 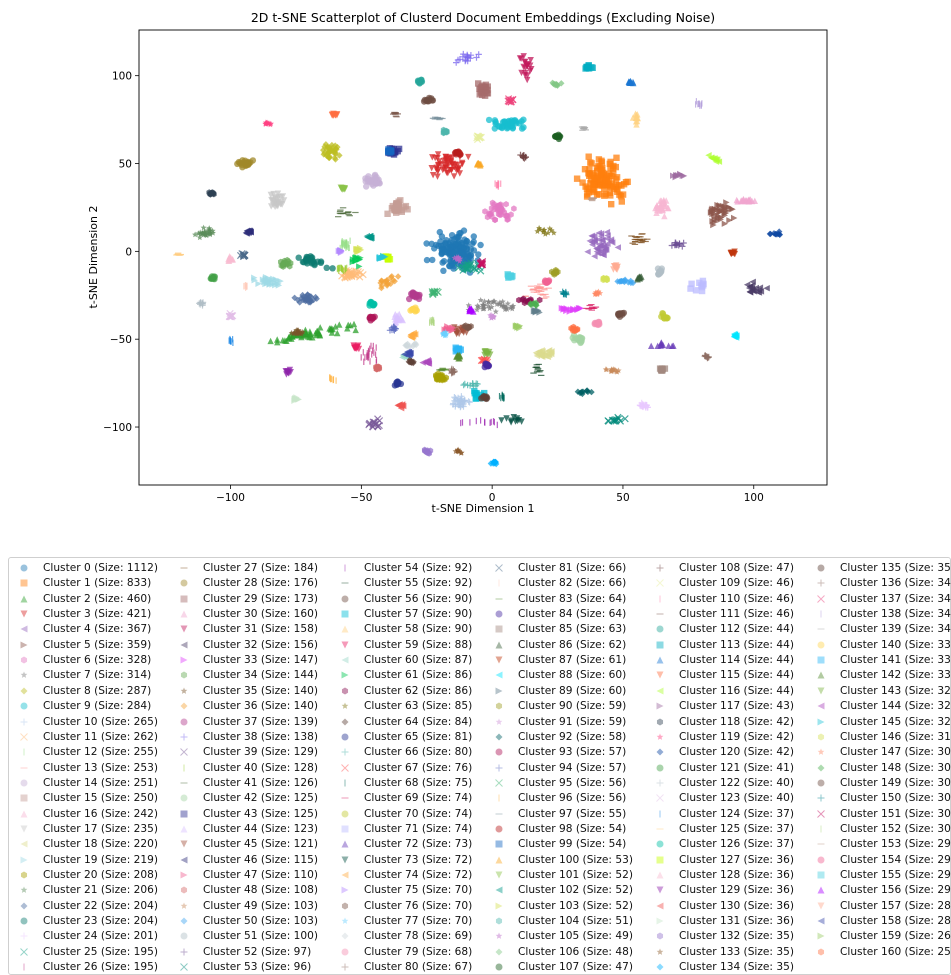 What do you see at coordinates (571, 310) in the screenshot?
I see `cluster-33-points` at bounding box center [571, 310].